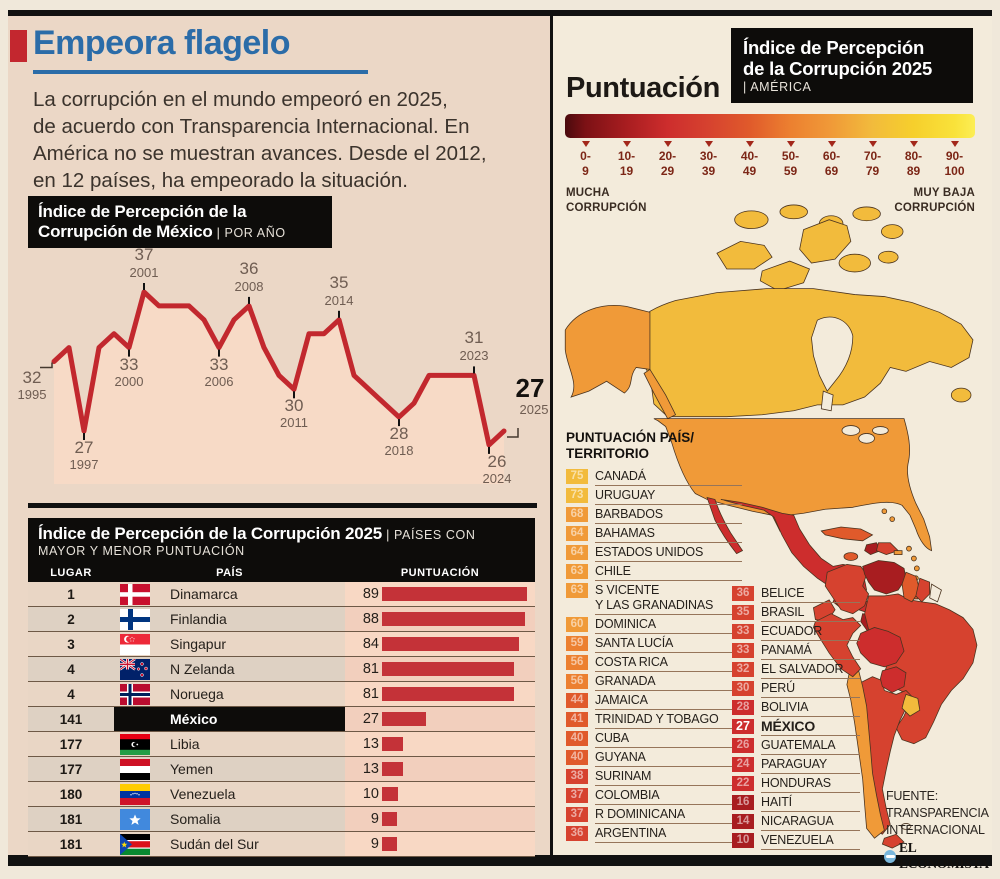 The width and height of the screenshot is (1000, 879). What do you see at coordinates (71, 694) in the screenshot?
I see `rank-cell: 4` at bounding box center [71, 694].